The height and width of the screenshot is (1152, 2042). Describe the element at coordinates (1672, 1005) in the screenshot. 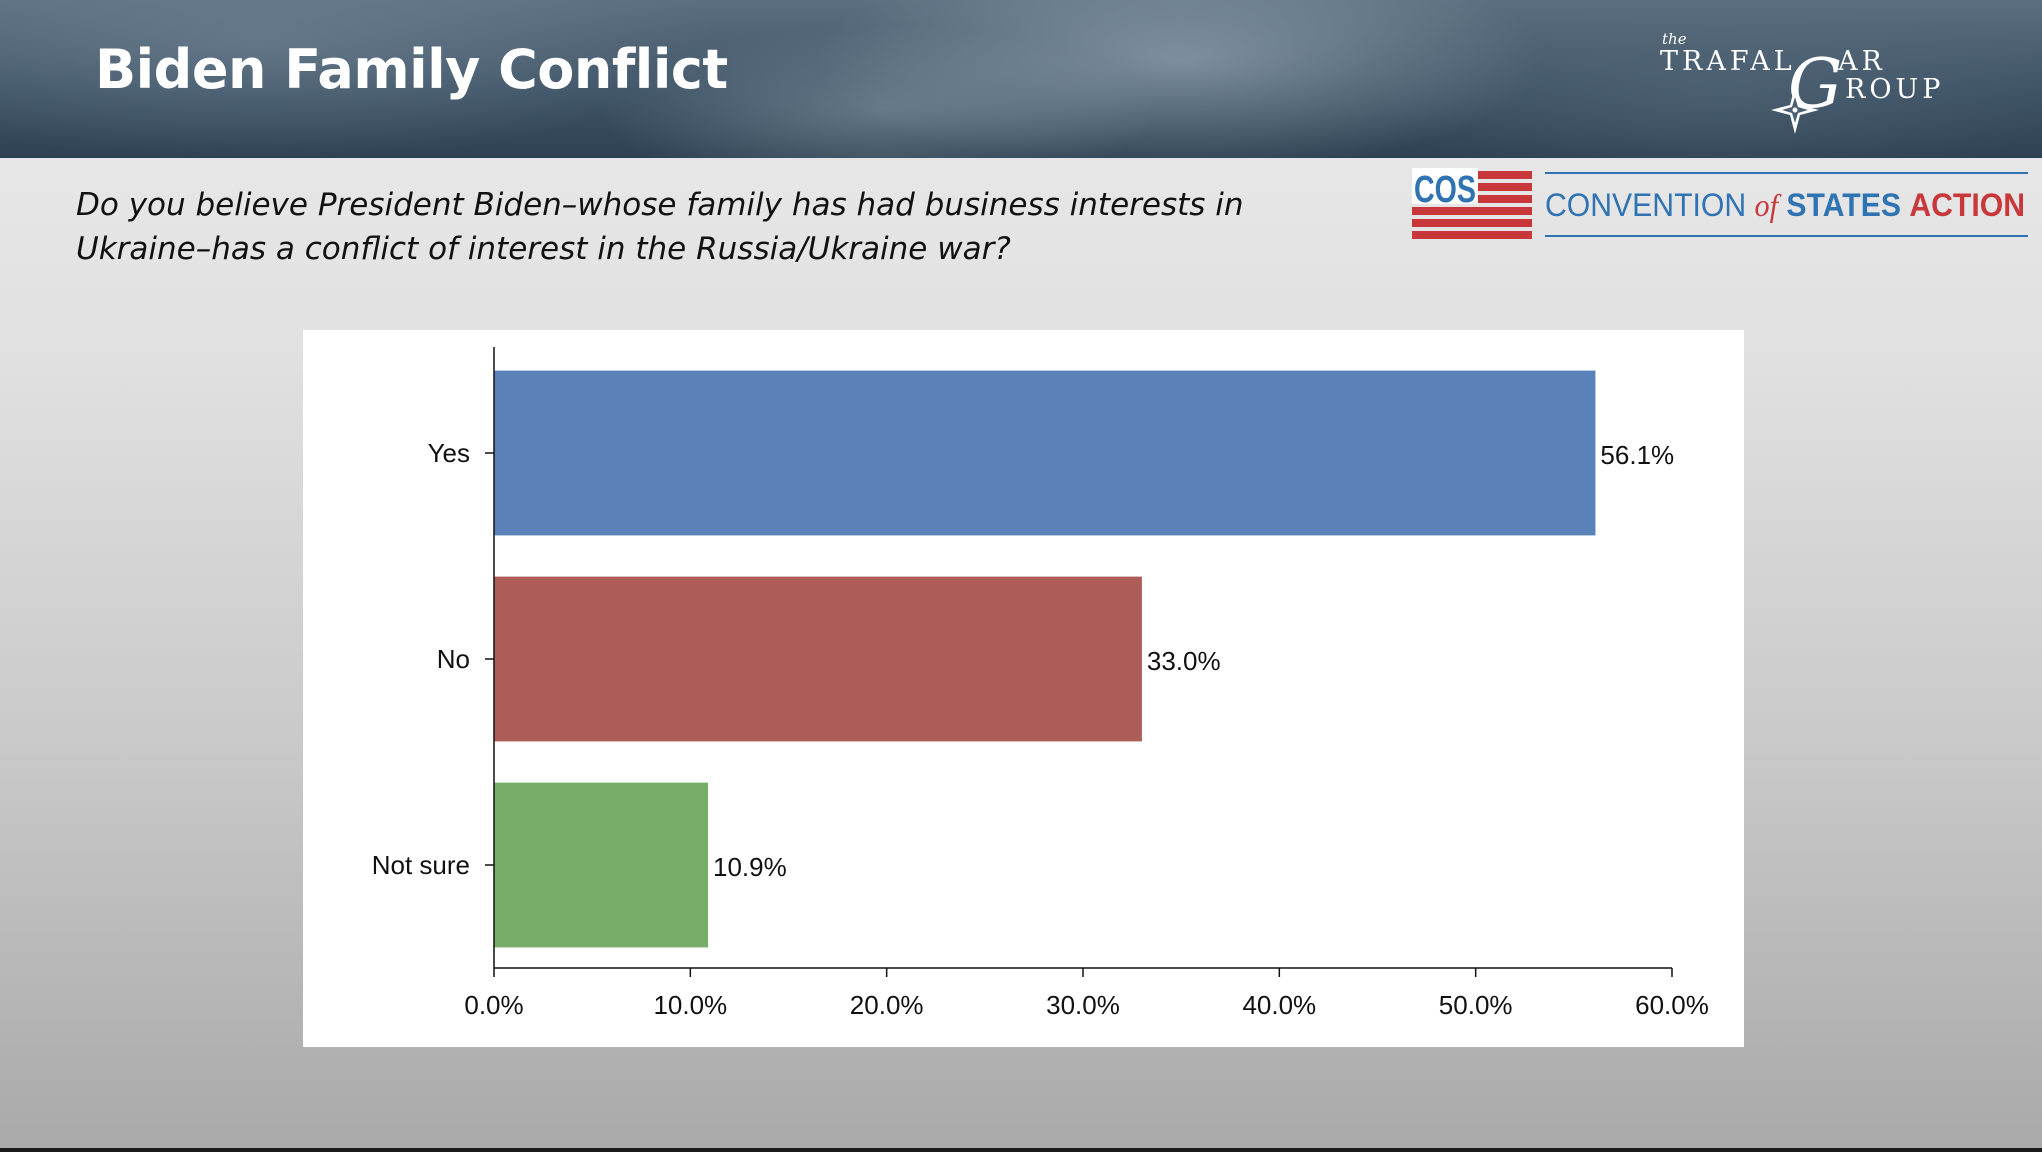

I see `x-tick-label-6: 60.0%` at that location.